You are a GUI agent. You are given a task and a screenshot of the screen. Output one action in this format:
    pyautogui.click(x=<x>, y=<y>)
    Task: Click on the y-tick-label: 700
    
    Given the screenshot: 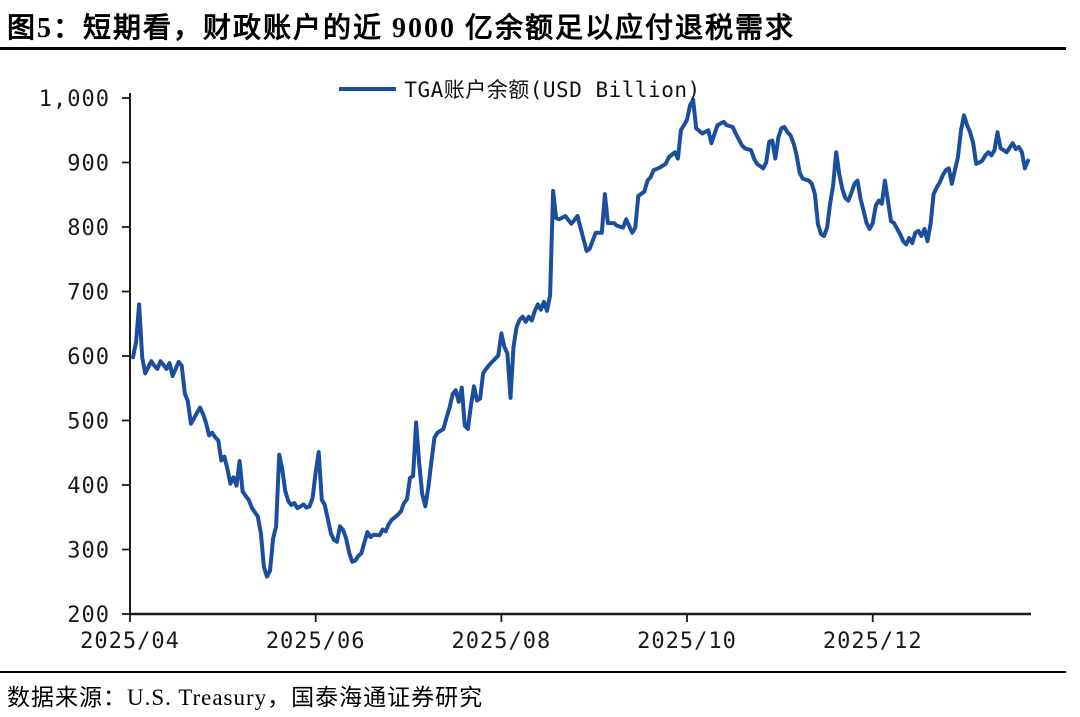 What is the action you would take?
    pyautogui.click(x=88, y=293)
    